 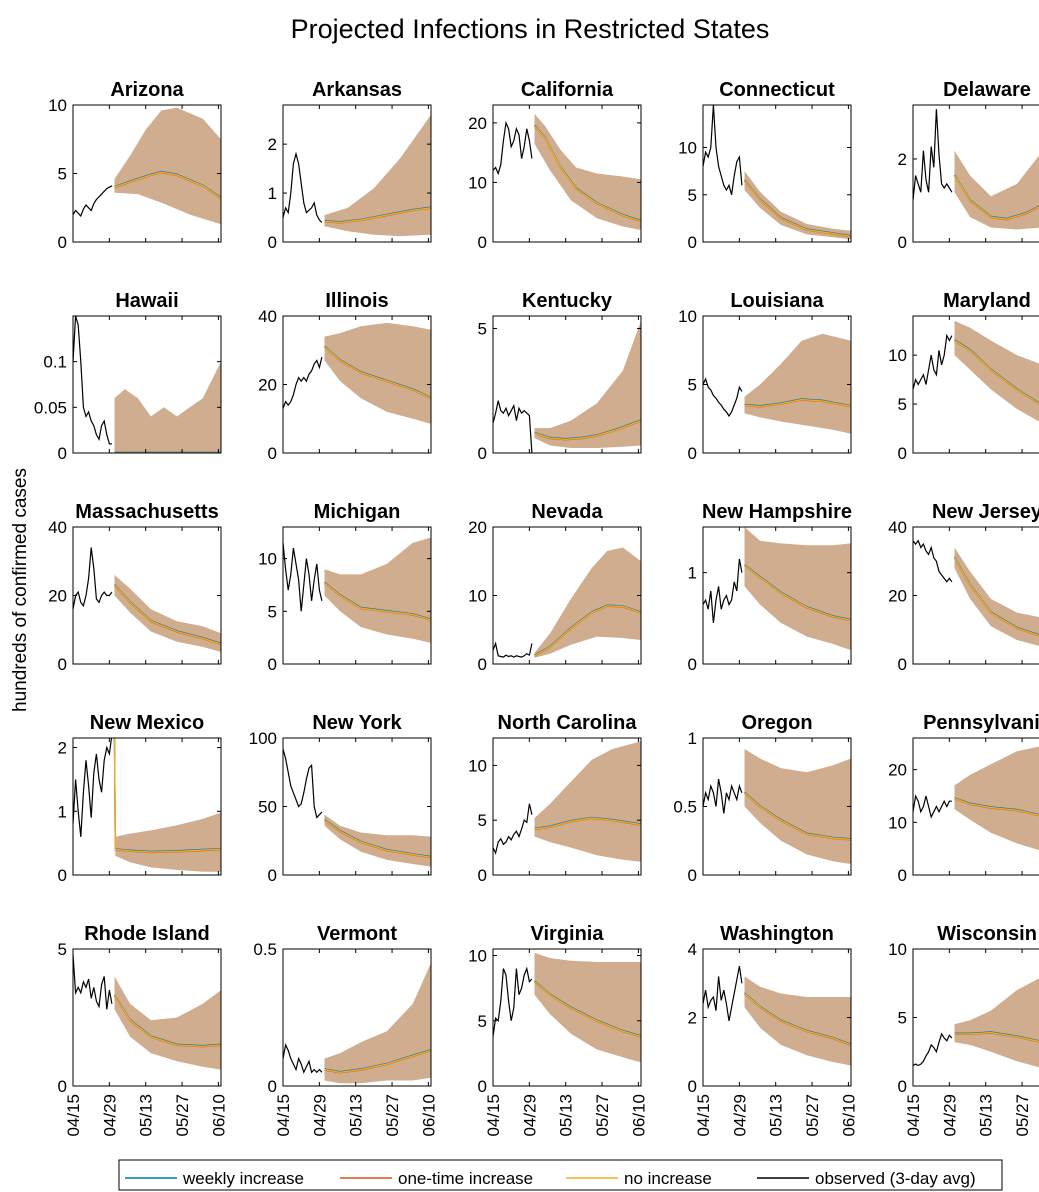 What do you see at coordinates (968, 165) in the screenshot?
I see `panel-delaware: 0 2 Delaware` at bounding box center [968, 165].